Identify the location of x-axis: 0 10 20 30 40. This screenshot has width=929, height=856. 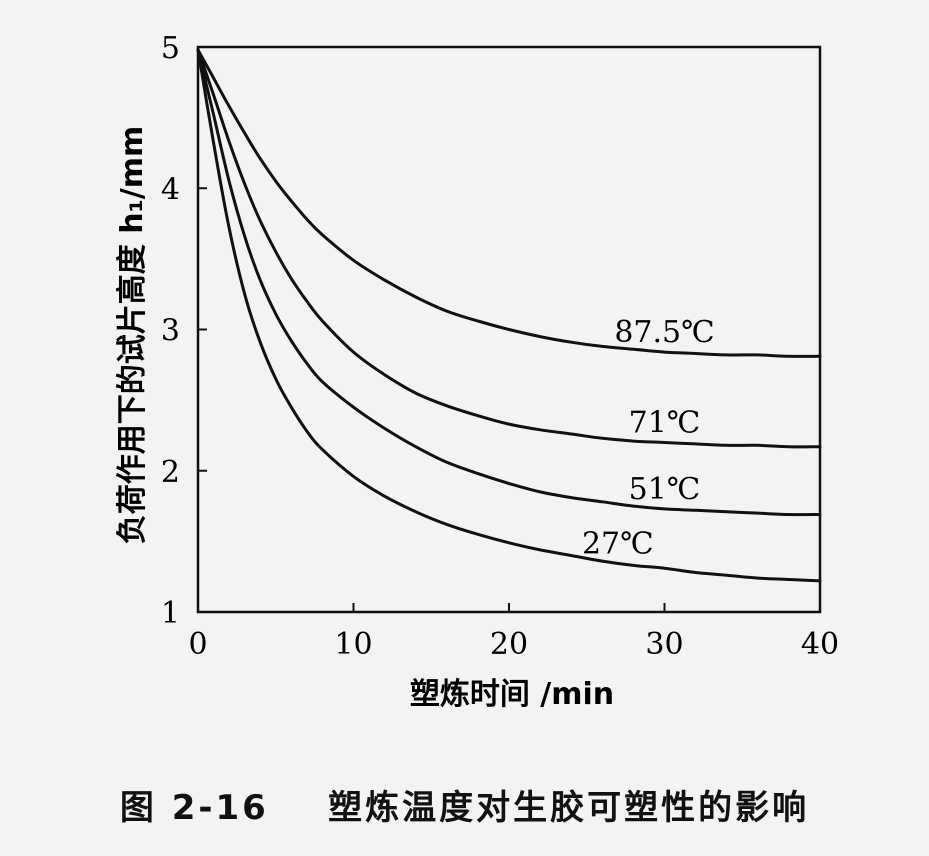
(513, 632).